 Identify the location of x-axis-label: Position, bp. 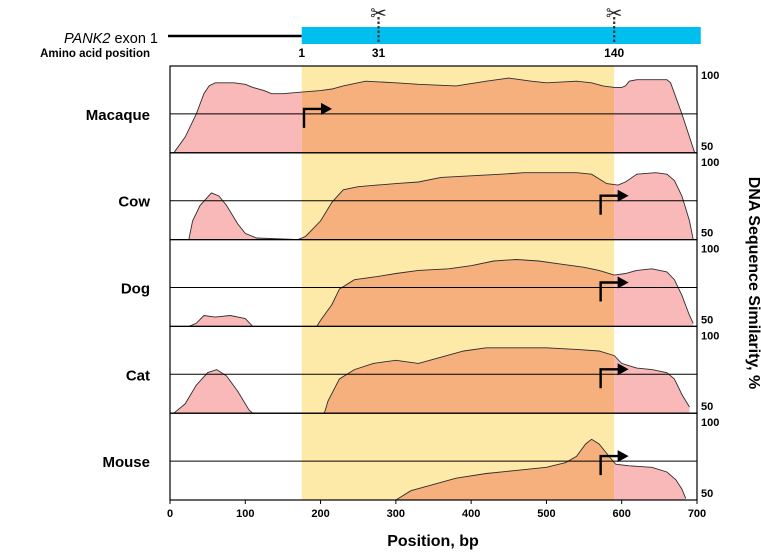
(433, 541).